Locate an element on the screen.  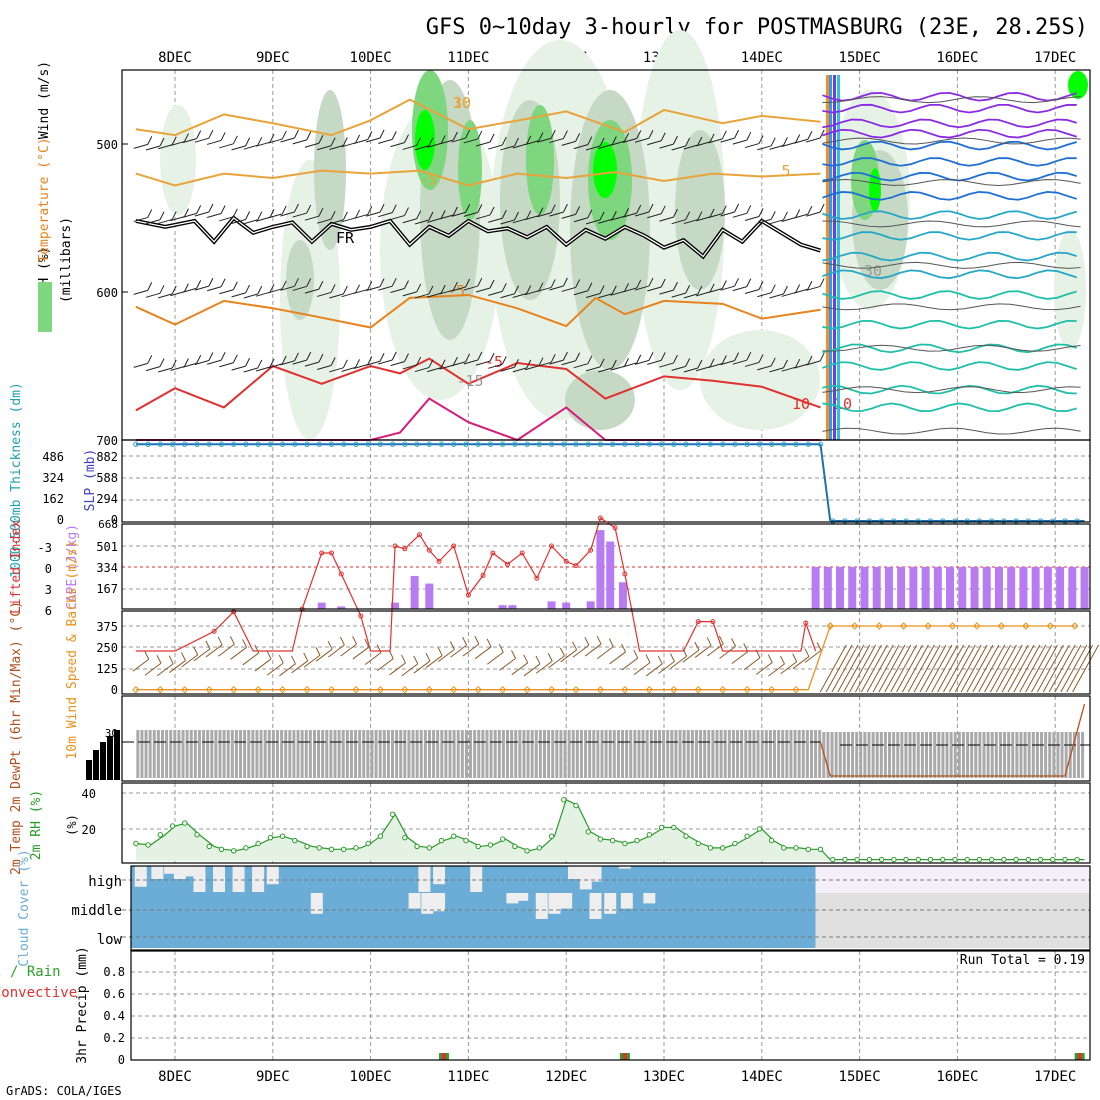
precip-label: 3hr Precip (mm) is located at coordinates (82, 1004).